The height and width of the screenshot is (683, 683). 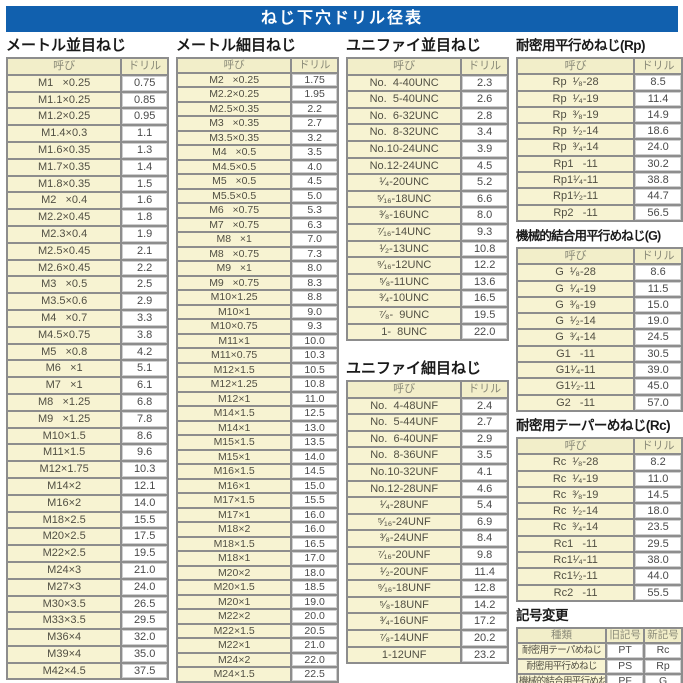 I want to click on table-row: ⁵⁄₈-18UNF 14.2, so click(x=427, y=605).